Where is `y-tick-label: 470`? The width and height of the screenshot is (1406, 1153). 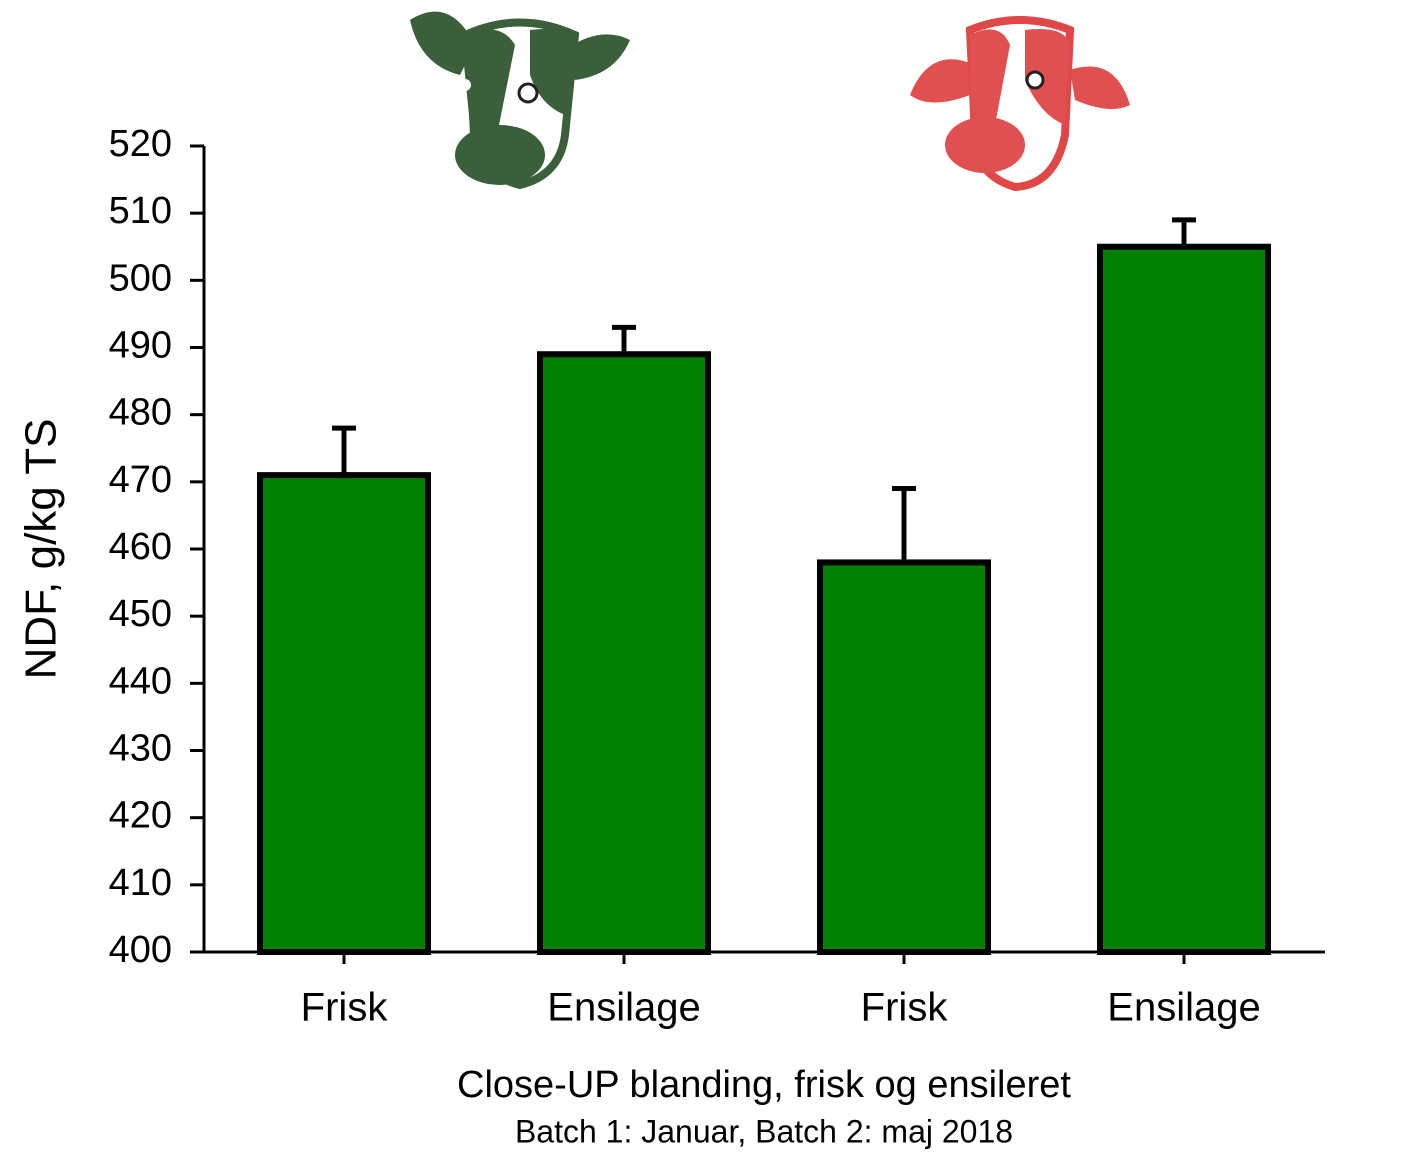 y-tick-label: 470 is located at coordinates (140, 480).